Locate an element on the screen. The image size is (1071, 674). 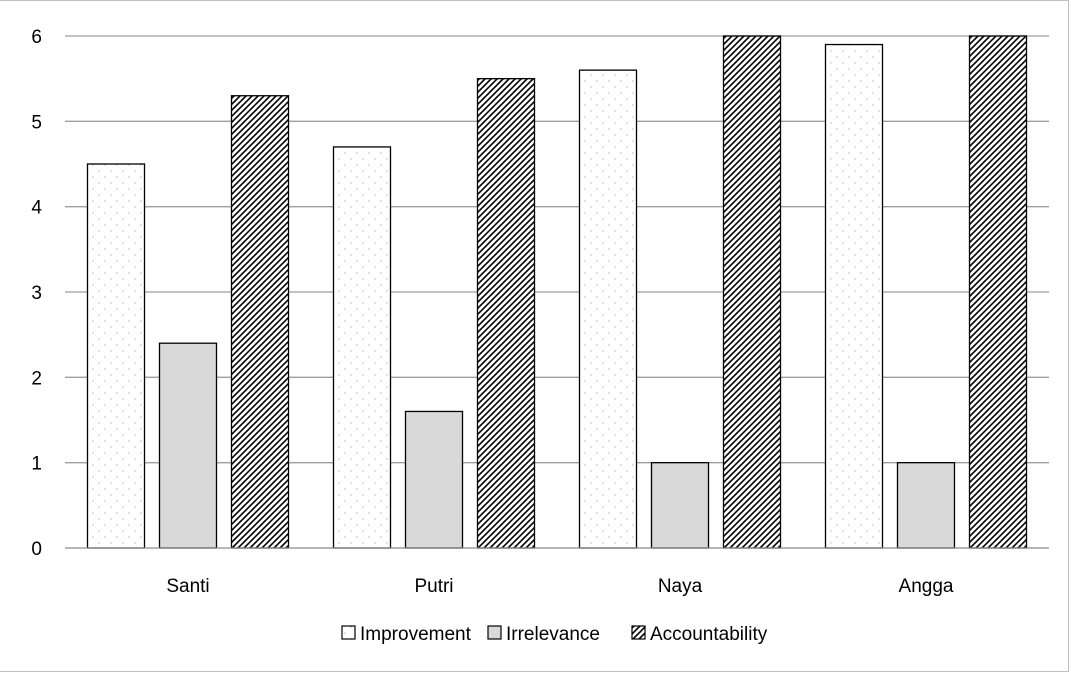
y-tick-label: 6 is located at coordinates (36, 37).